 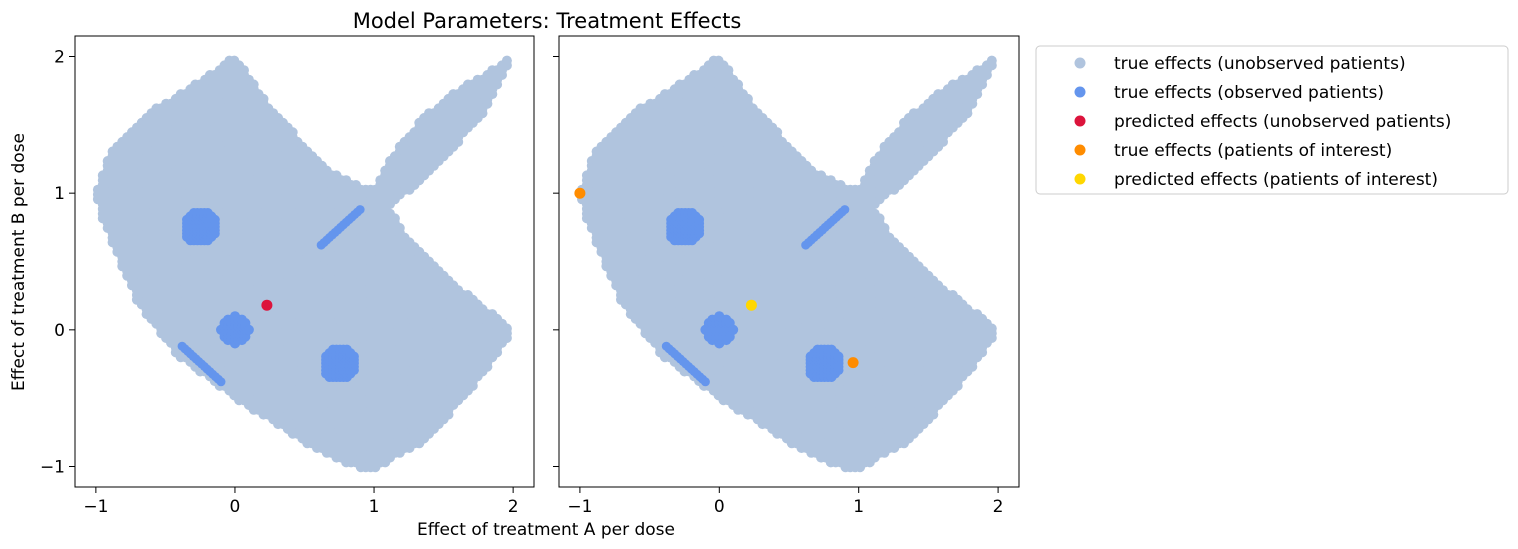 I want to click on y-tick-label: −1, so click(x=52, y=468).